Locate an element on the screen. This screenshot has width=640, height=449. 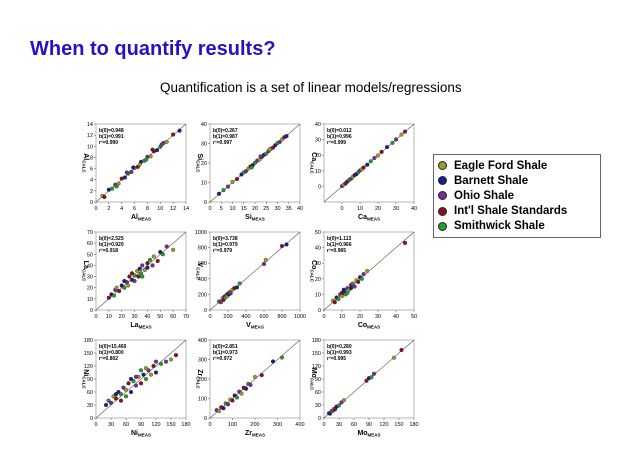
regression-stat: r²=0.997 is located at coordinates (222, 143).